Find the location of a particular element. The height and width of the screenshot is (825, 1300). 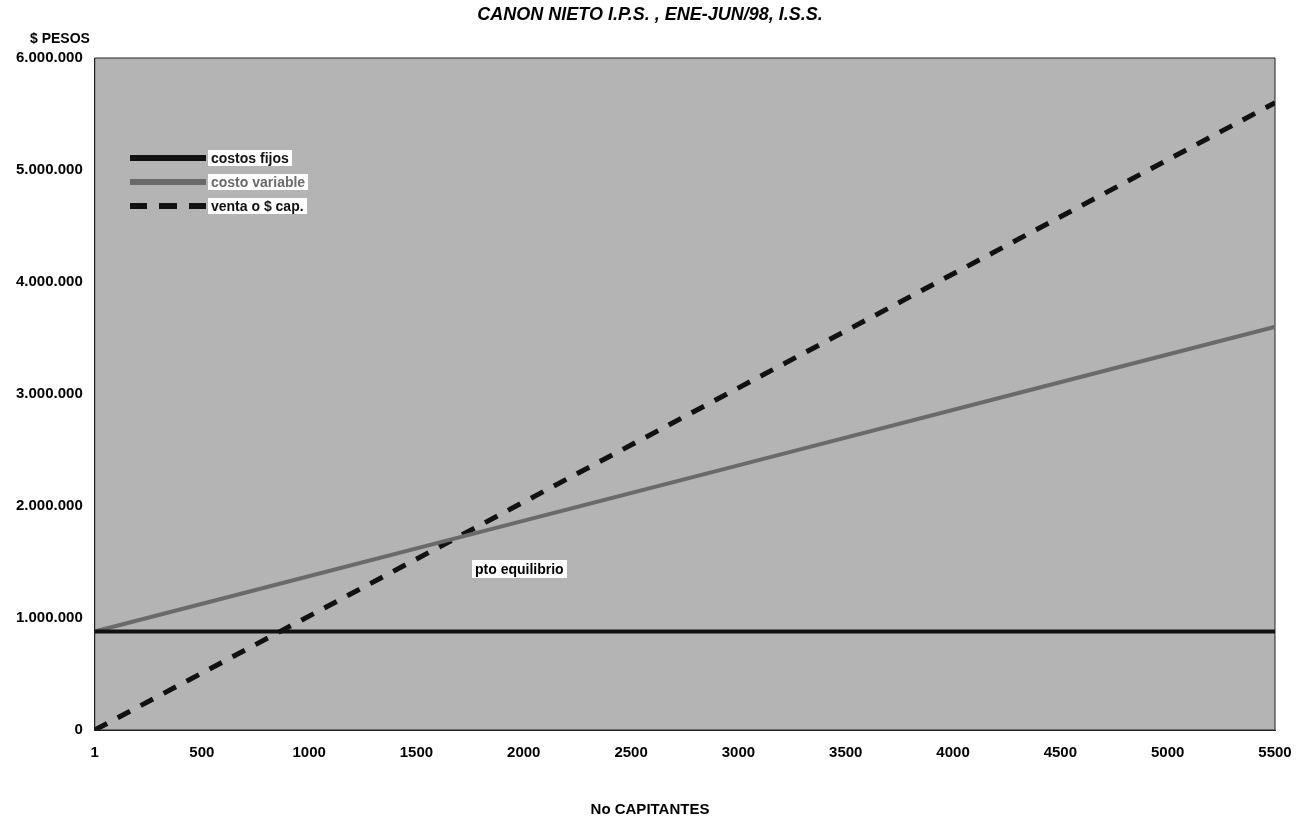

legend-label: venta o $ cap. is located at coordinates (257, 206).